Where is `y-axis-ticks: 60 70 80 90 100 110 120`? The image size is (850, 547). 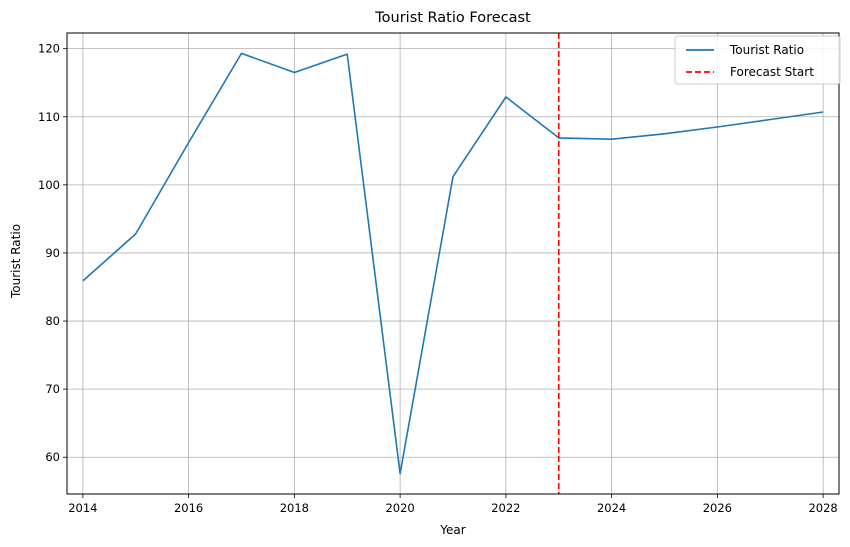 y-axis-ticks: 60 70 80 90 100 110 120 is located at coordinates (52, 253).